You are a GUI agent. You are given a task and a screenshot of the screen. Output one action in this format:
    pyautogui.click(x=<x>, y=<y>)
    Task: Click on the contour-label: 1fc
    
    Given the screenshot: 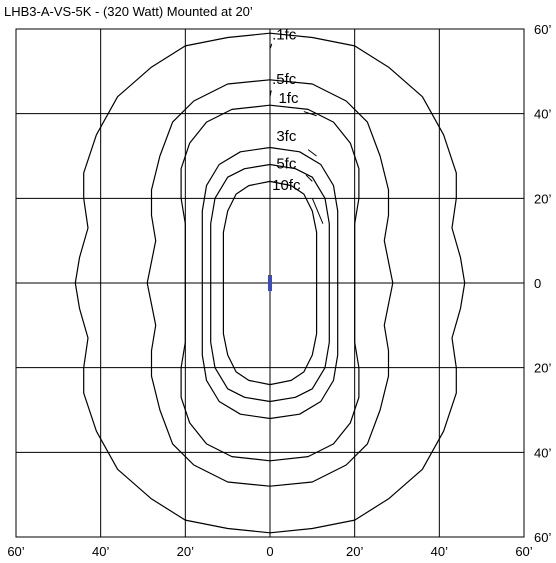 What is the action you would take?
    pyautogui.click(x=288, y=98)
    